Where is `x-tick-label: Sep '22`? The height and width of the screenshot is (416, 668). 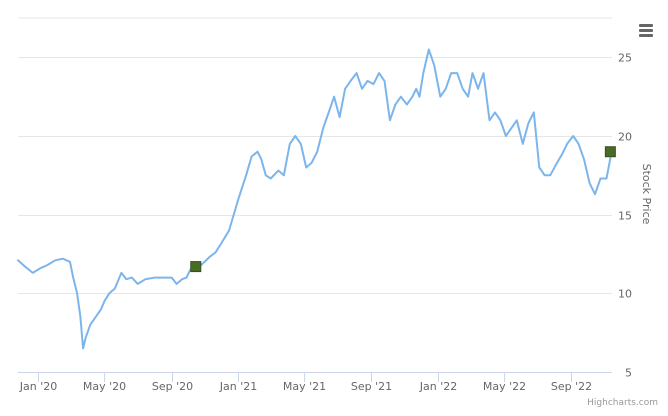
x-tick-label: Sep '22 is located at coordinates (571, 386).